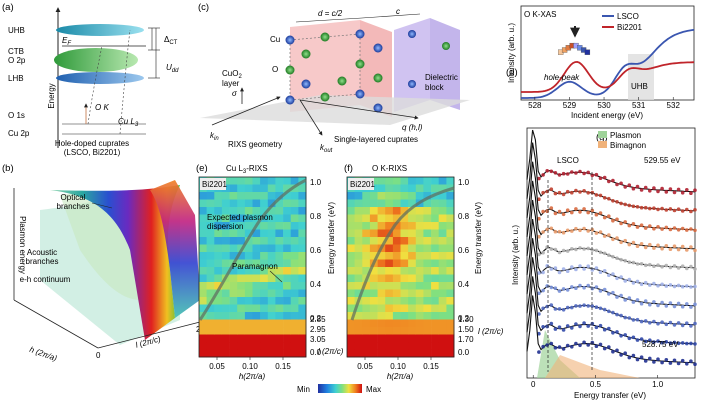  Describe the element at coordinates (511, 53) in the screenshot. I see `d-ylabel: Intensity (arb. u.)` at that location.